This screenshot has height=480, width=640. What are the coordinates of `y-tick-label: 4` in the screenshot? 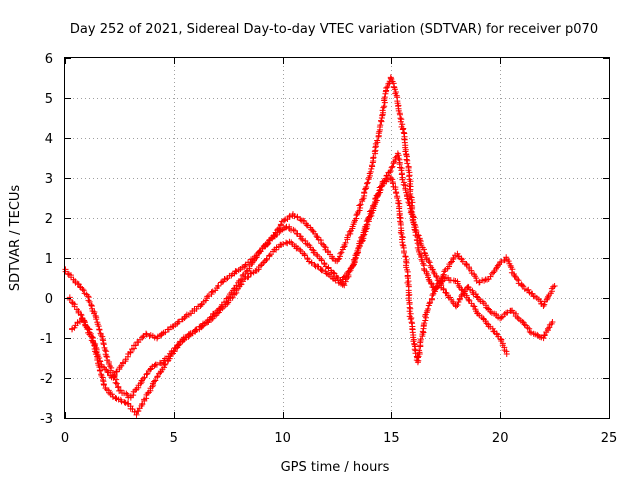 It's located at (49, 139).